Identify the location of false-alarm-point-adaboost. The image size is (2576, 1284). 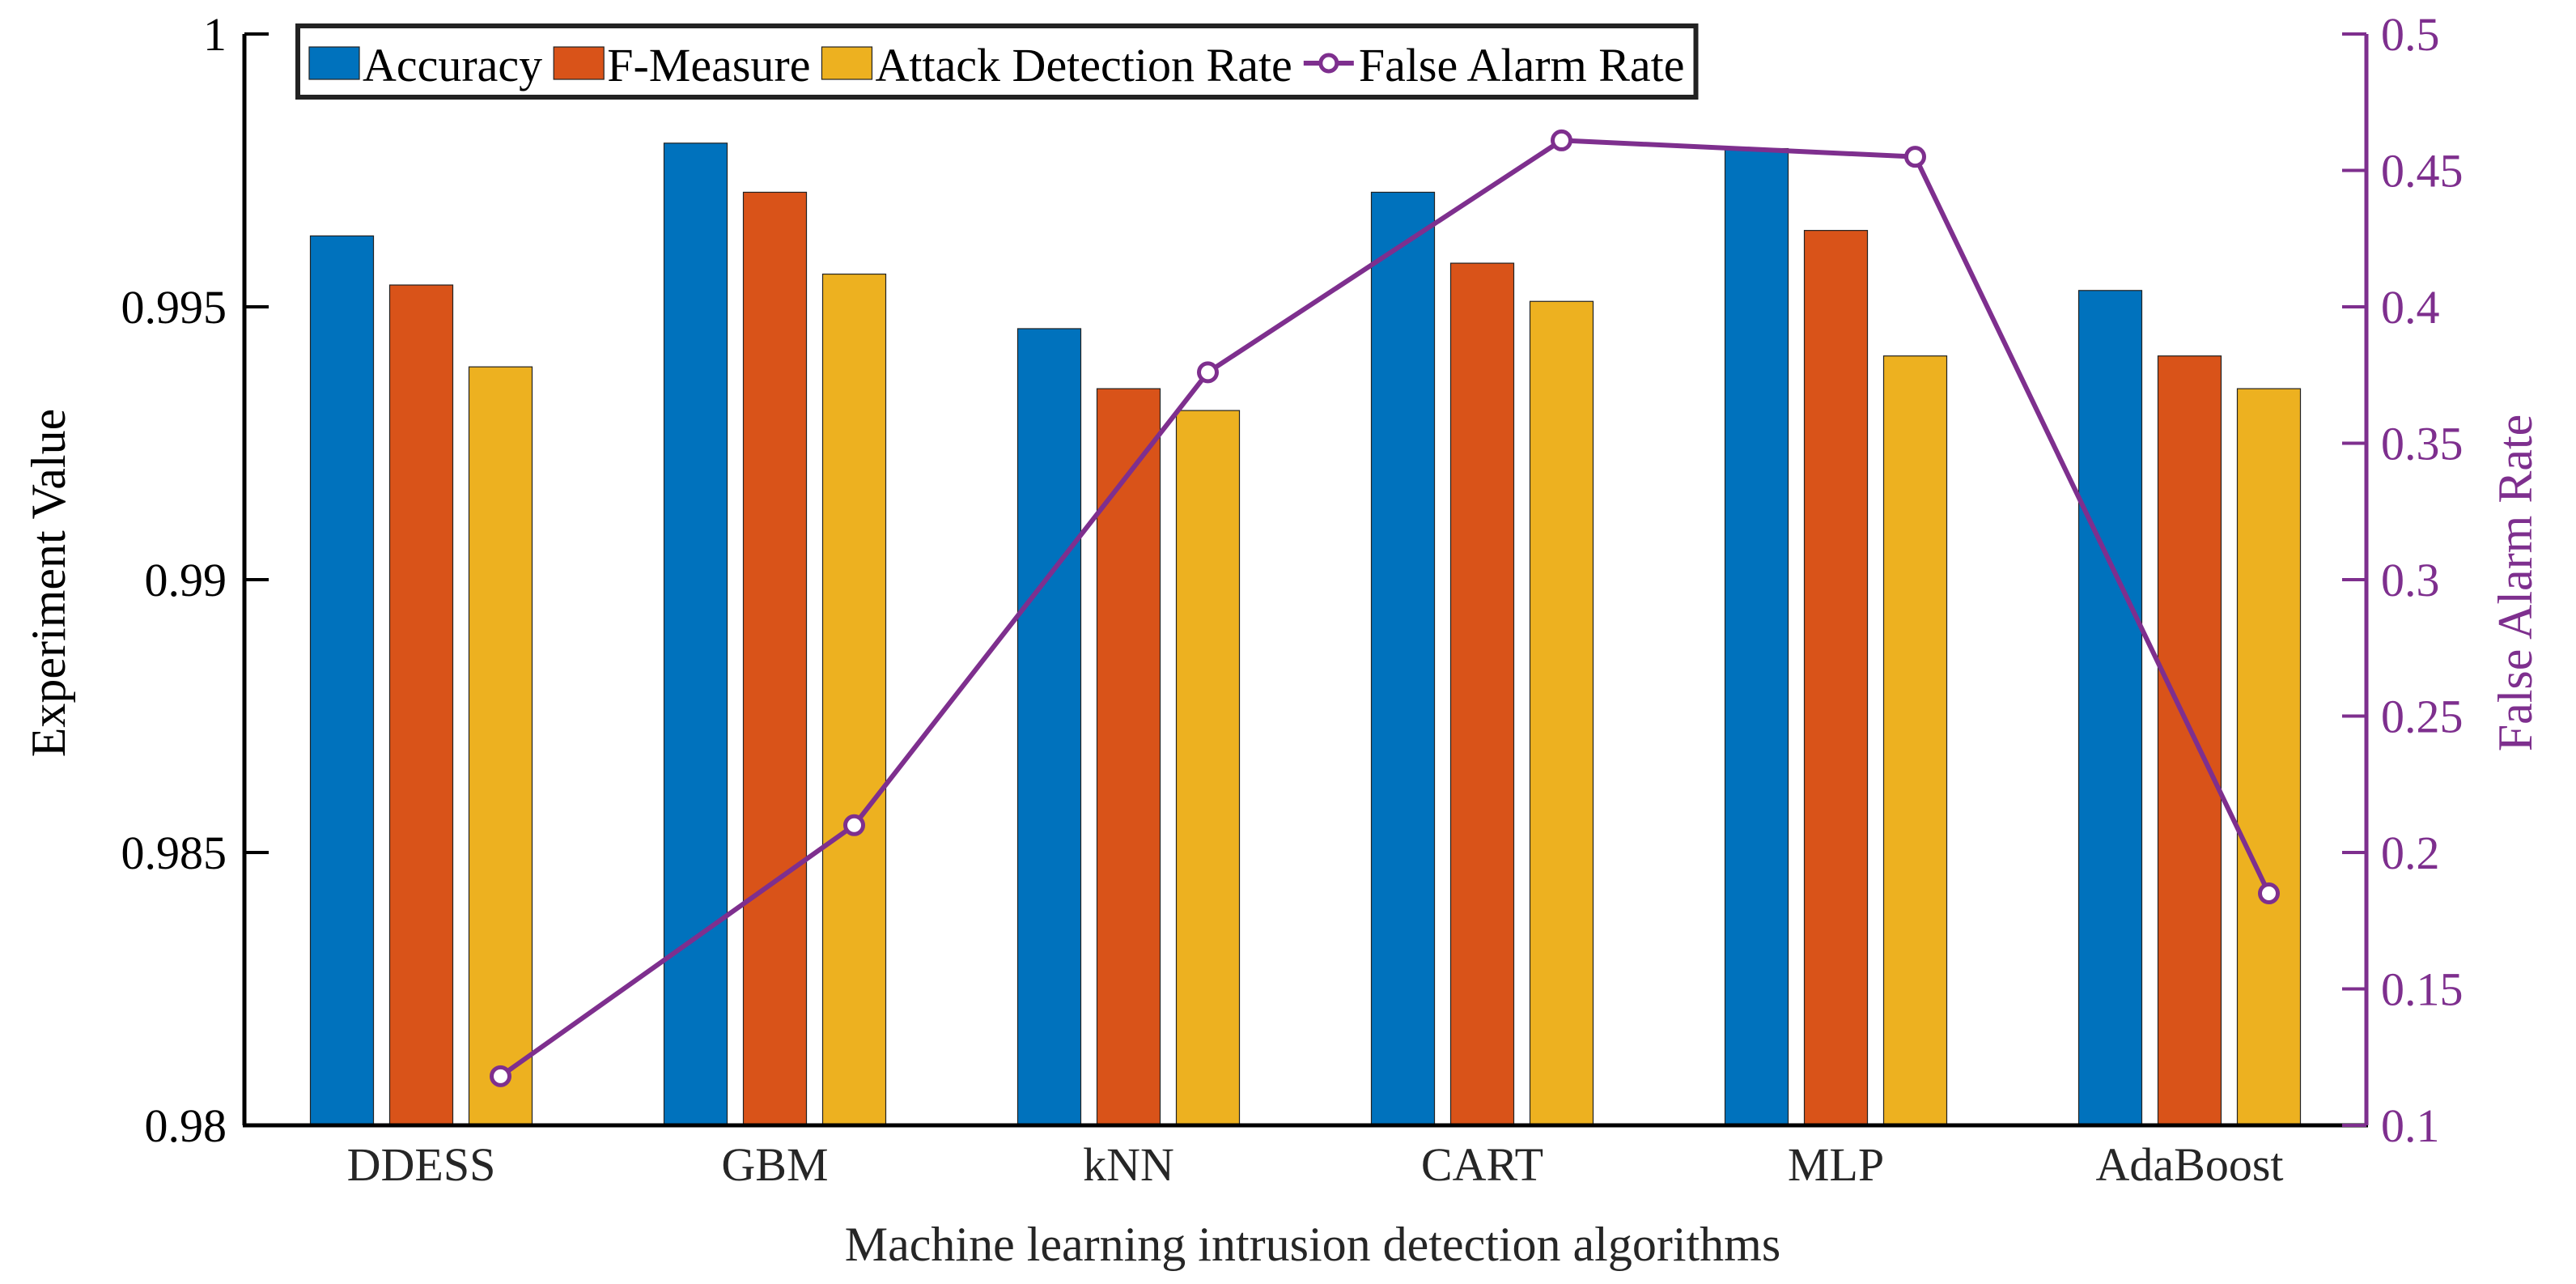
(2269, 893).